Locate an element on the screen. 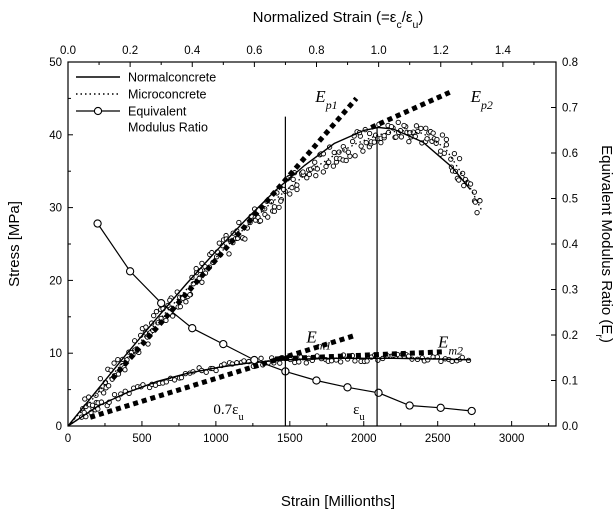 This screenshot has height=517, width=613. annotation-e-p2: Ep2 is located at coordinates (481, 99).